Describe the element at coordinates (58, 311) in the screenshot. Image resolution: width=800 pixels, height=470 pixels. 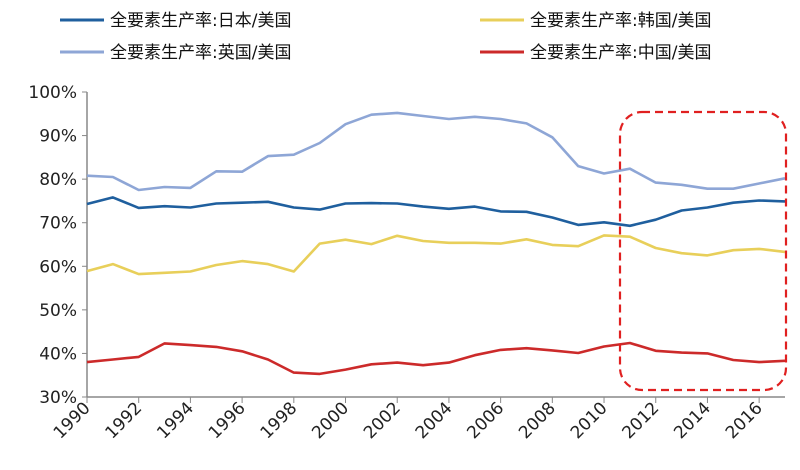
I see `y-tick-label: 50%` at that location.